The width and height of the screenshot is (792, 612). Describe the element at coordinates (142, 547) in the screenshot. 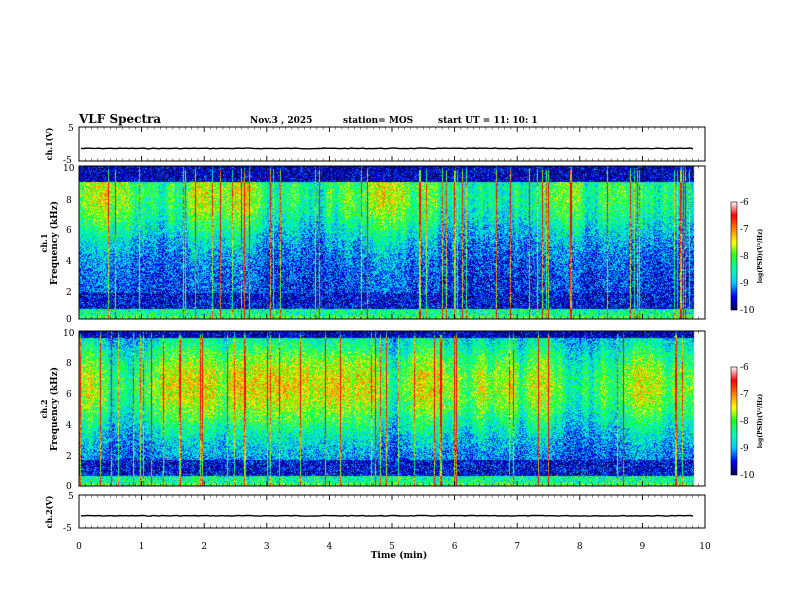

I see `time-tick-label-1: 1` at that location.